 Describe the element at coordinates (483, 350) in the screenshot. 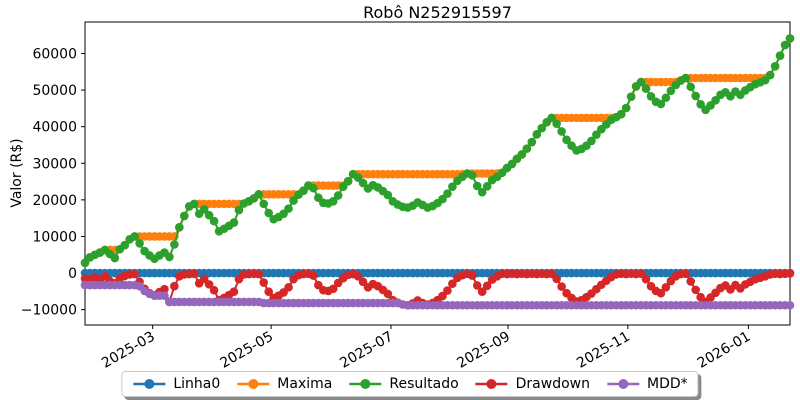

I see `x-tick-label: 2025-09` at that location.